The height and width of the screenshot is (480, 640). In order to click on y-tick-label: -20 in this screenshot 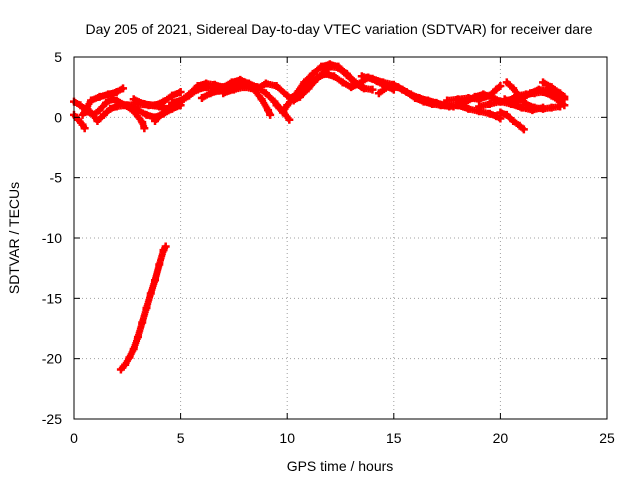, I will do `click(52, 359)`.